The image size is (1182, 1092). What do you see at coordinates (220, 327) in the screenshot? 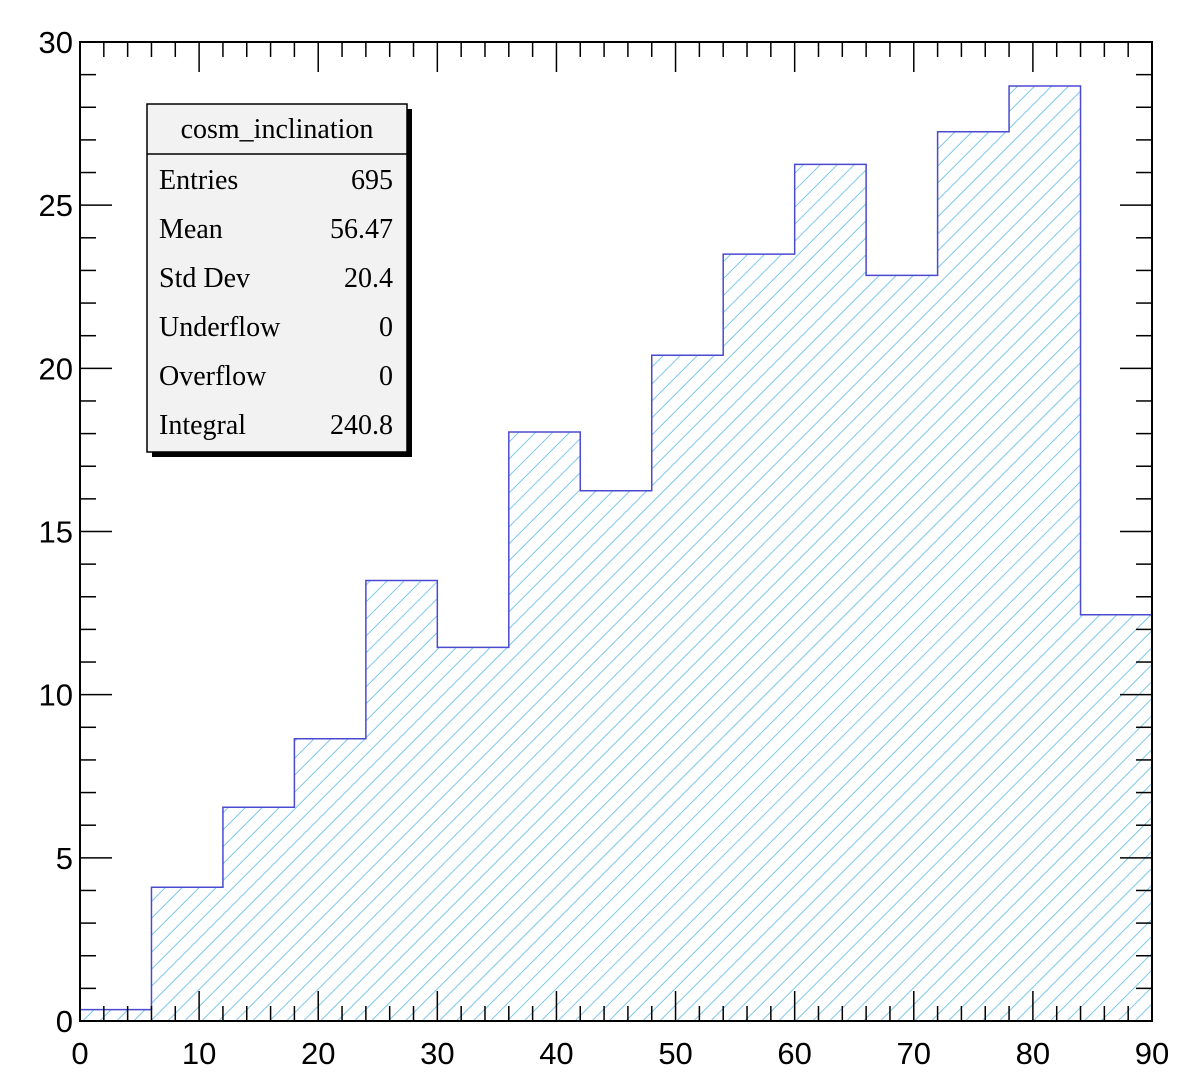
I see `stats-row-label: Underflow` at bounding box center [220, 327].